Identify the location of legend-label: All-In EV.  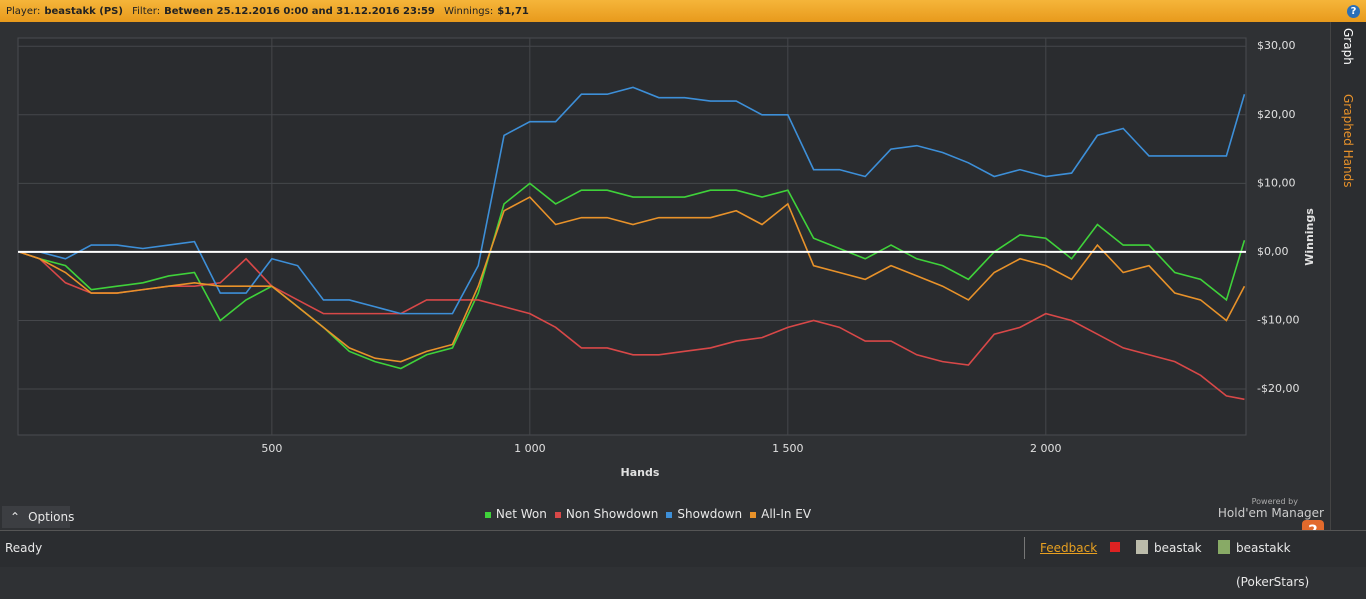
(786, 514).